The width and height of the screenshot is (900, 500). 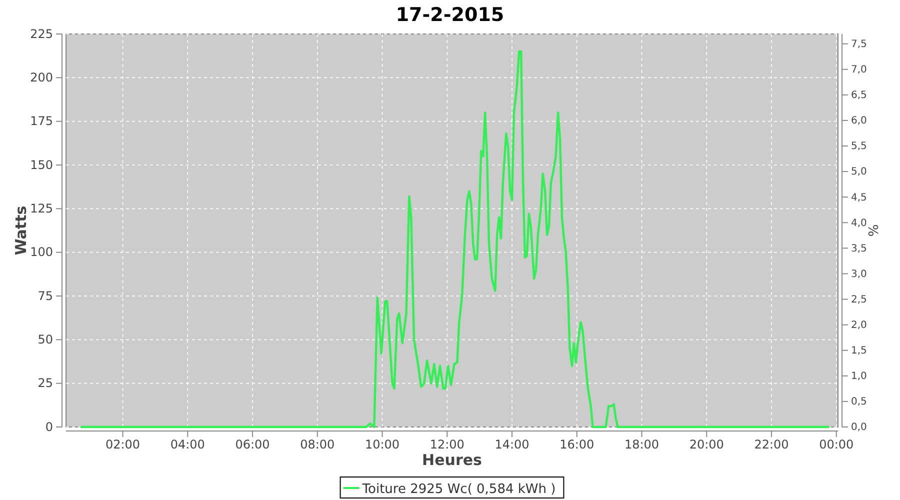 I want to click on y2-tick-label: 0,0, so click(x=859, y=428).